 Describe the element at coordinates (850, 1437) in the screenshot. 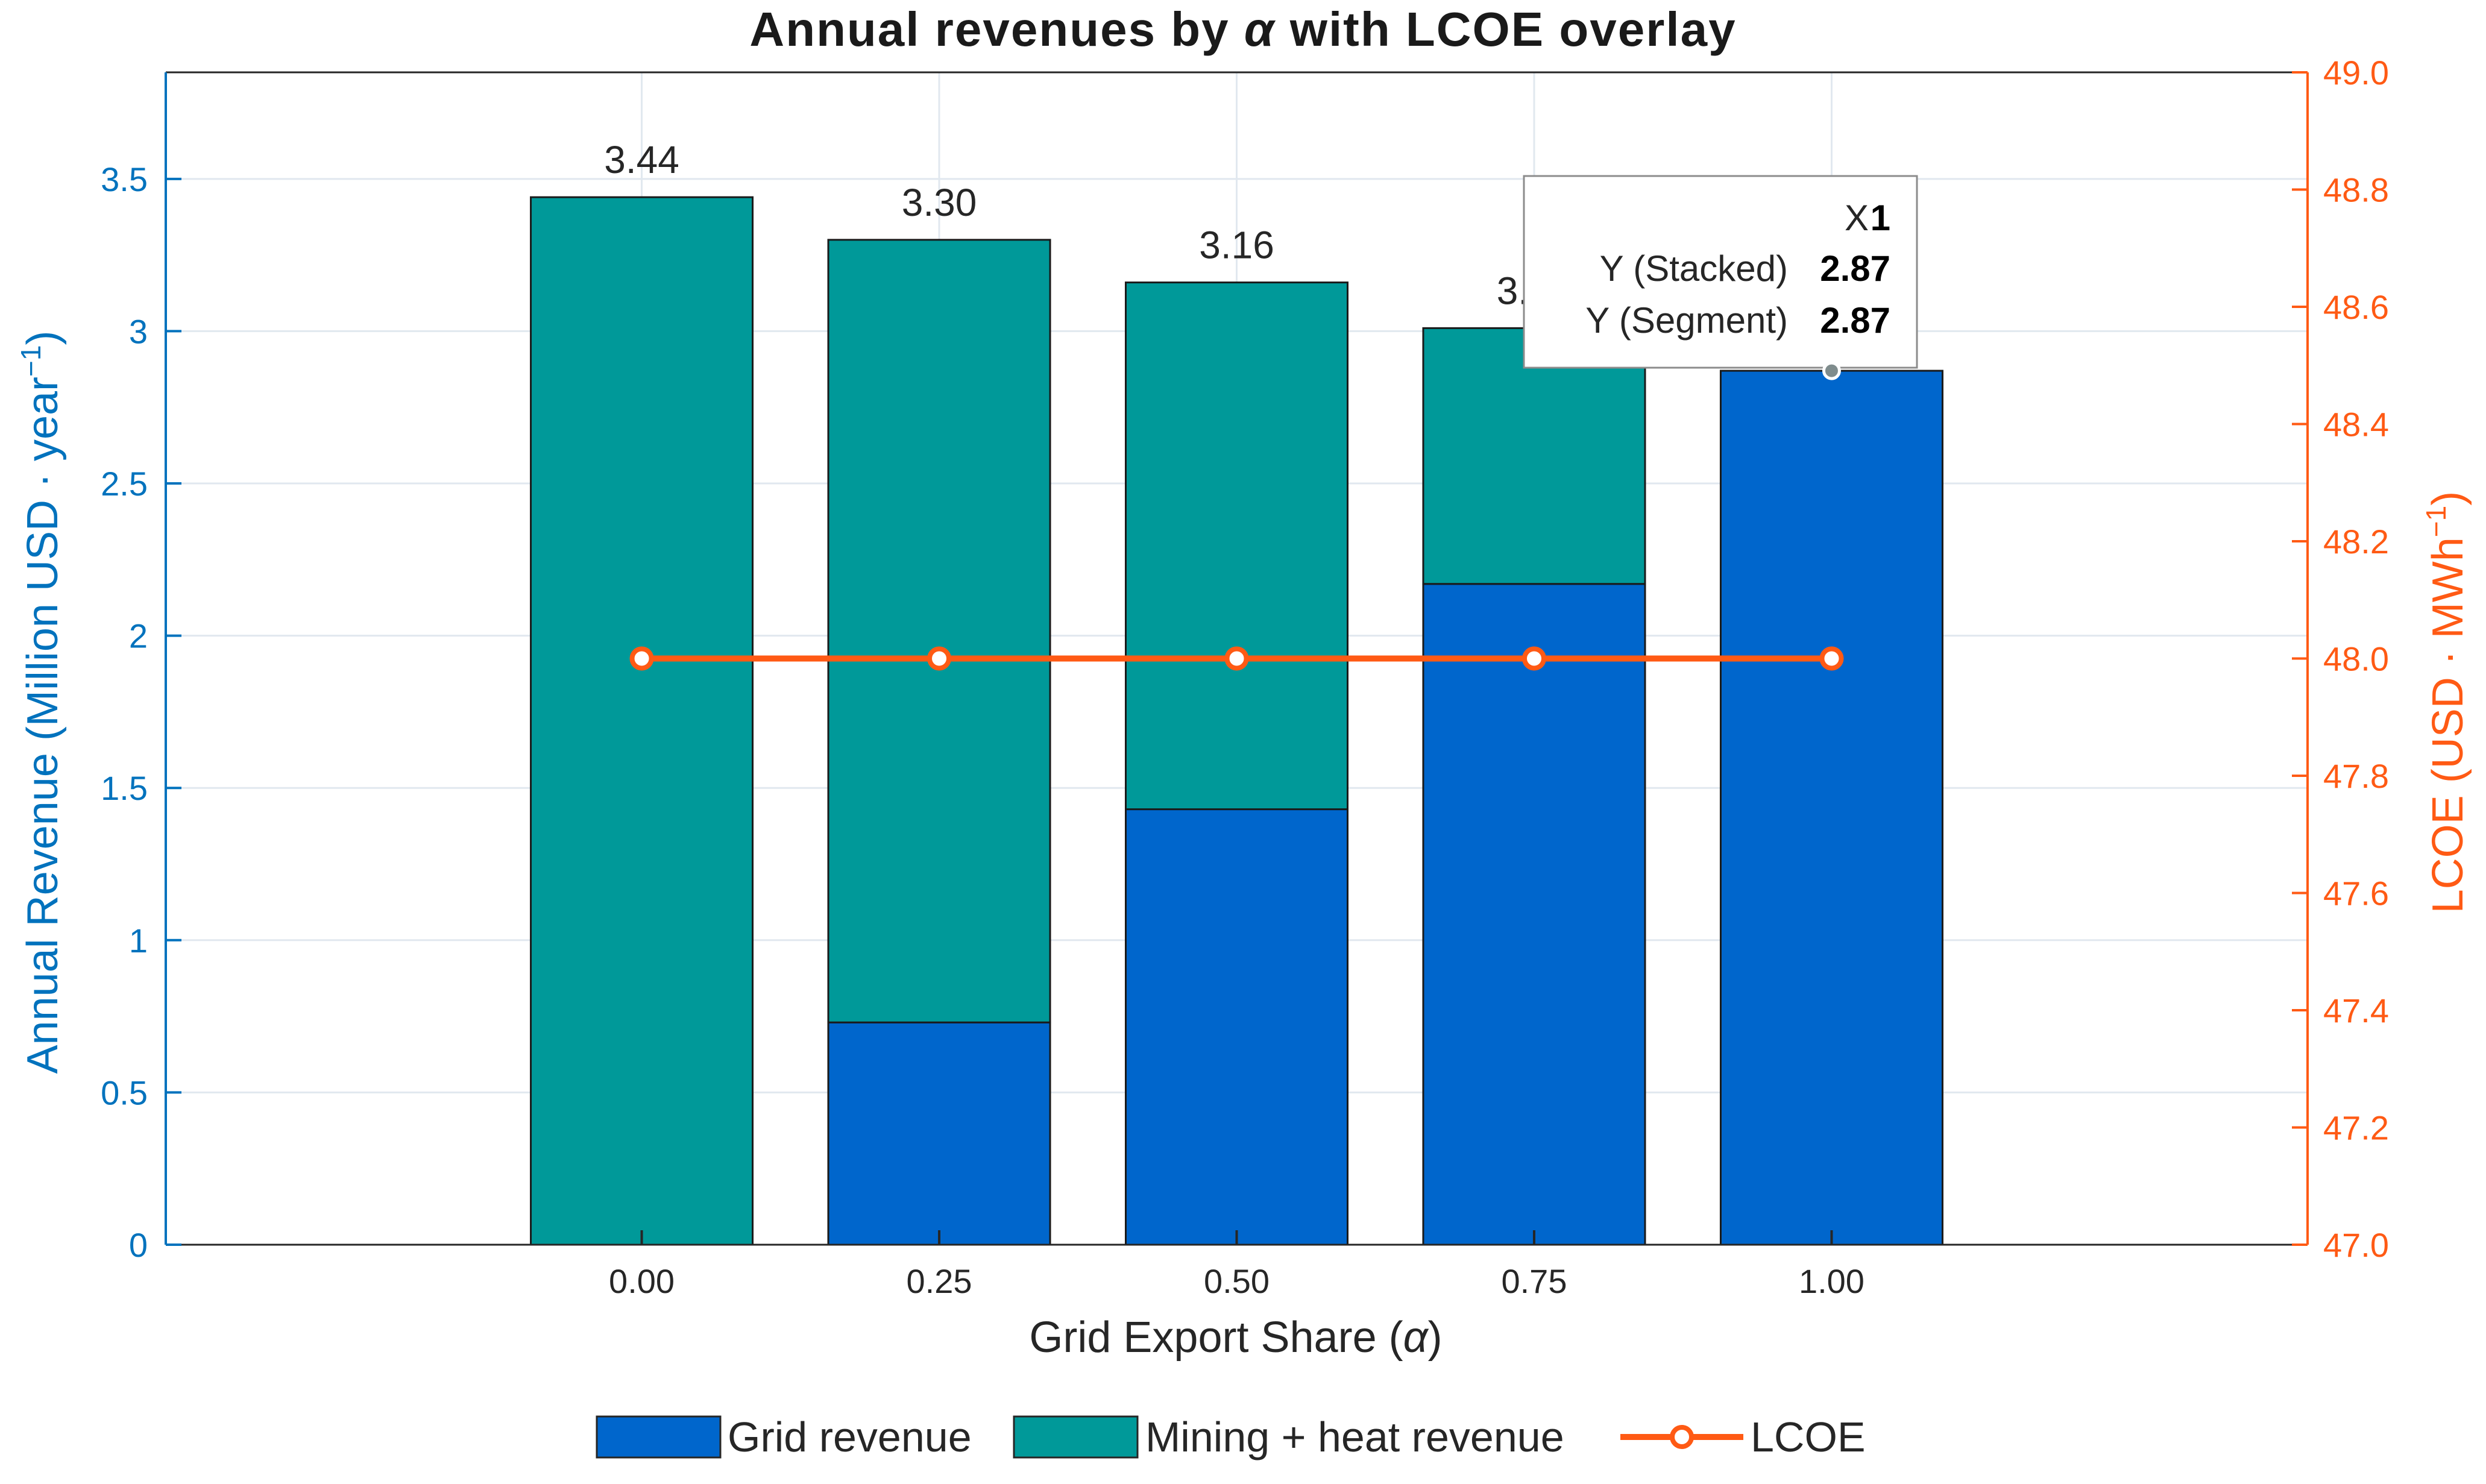

I see `legend-label-grid-revenue: Grid revenue` at that location.